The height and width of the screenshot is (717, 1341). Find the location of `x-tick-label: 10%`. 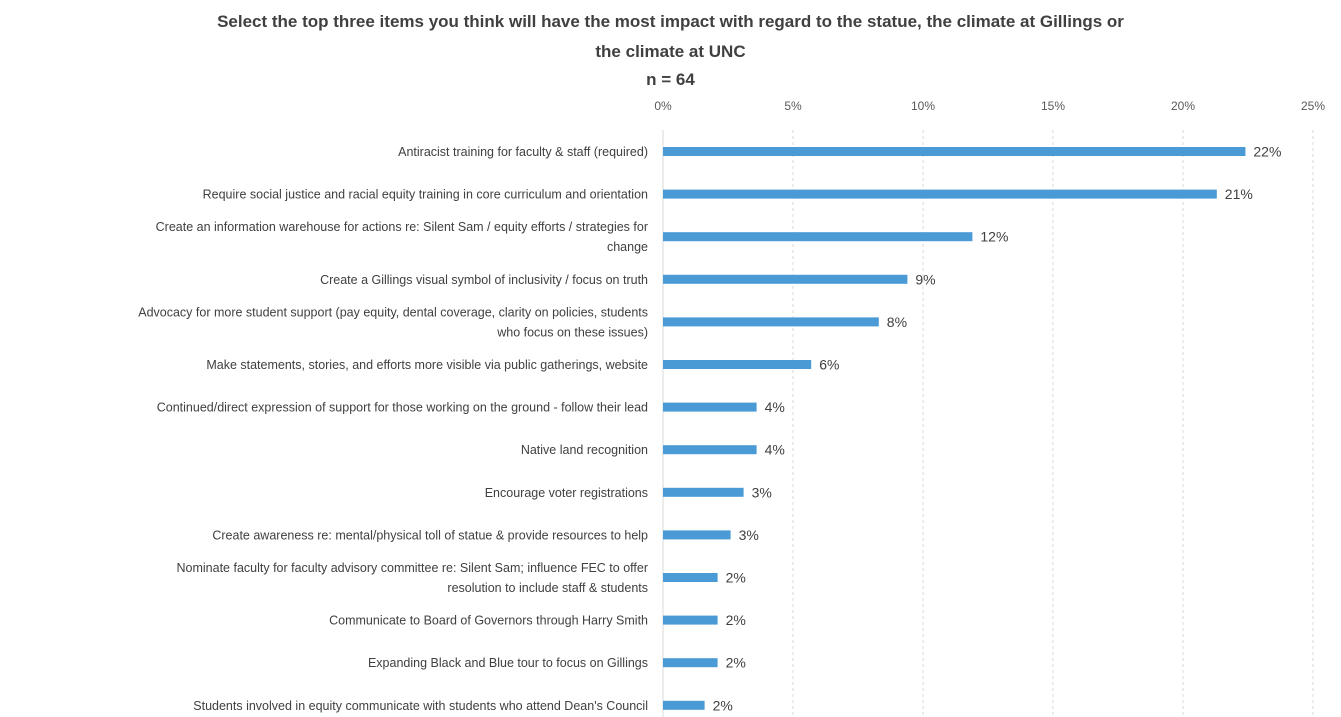

x-tick-label: 10% is located at coordinates (923, 106).